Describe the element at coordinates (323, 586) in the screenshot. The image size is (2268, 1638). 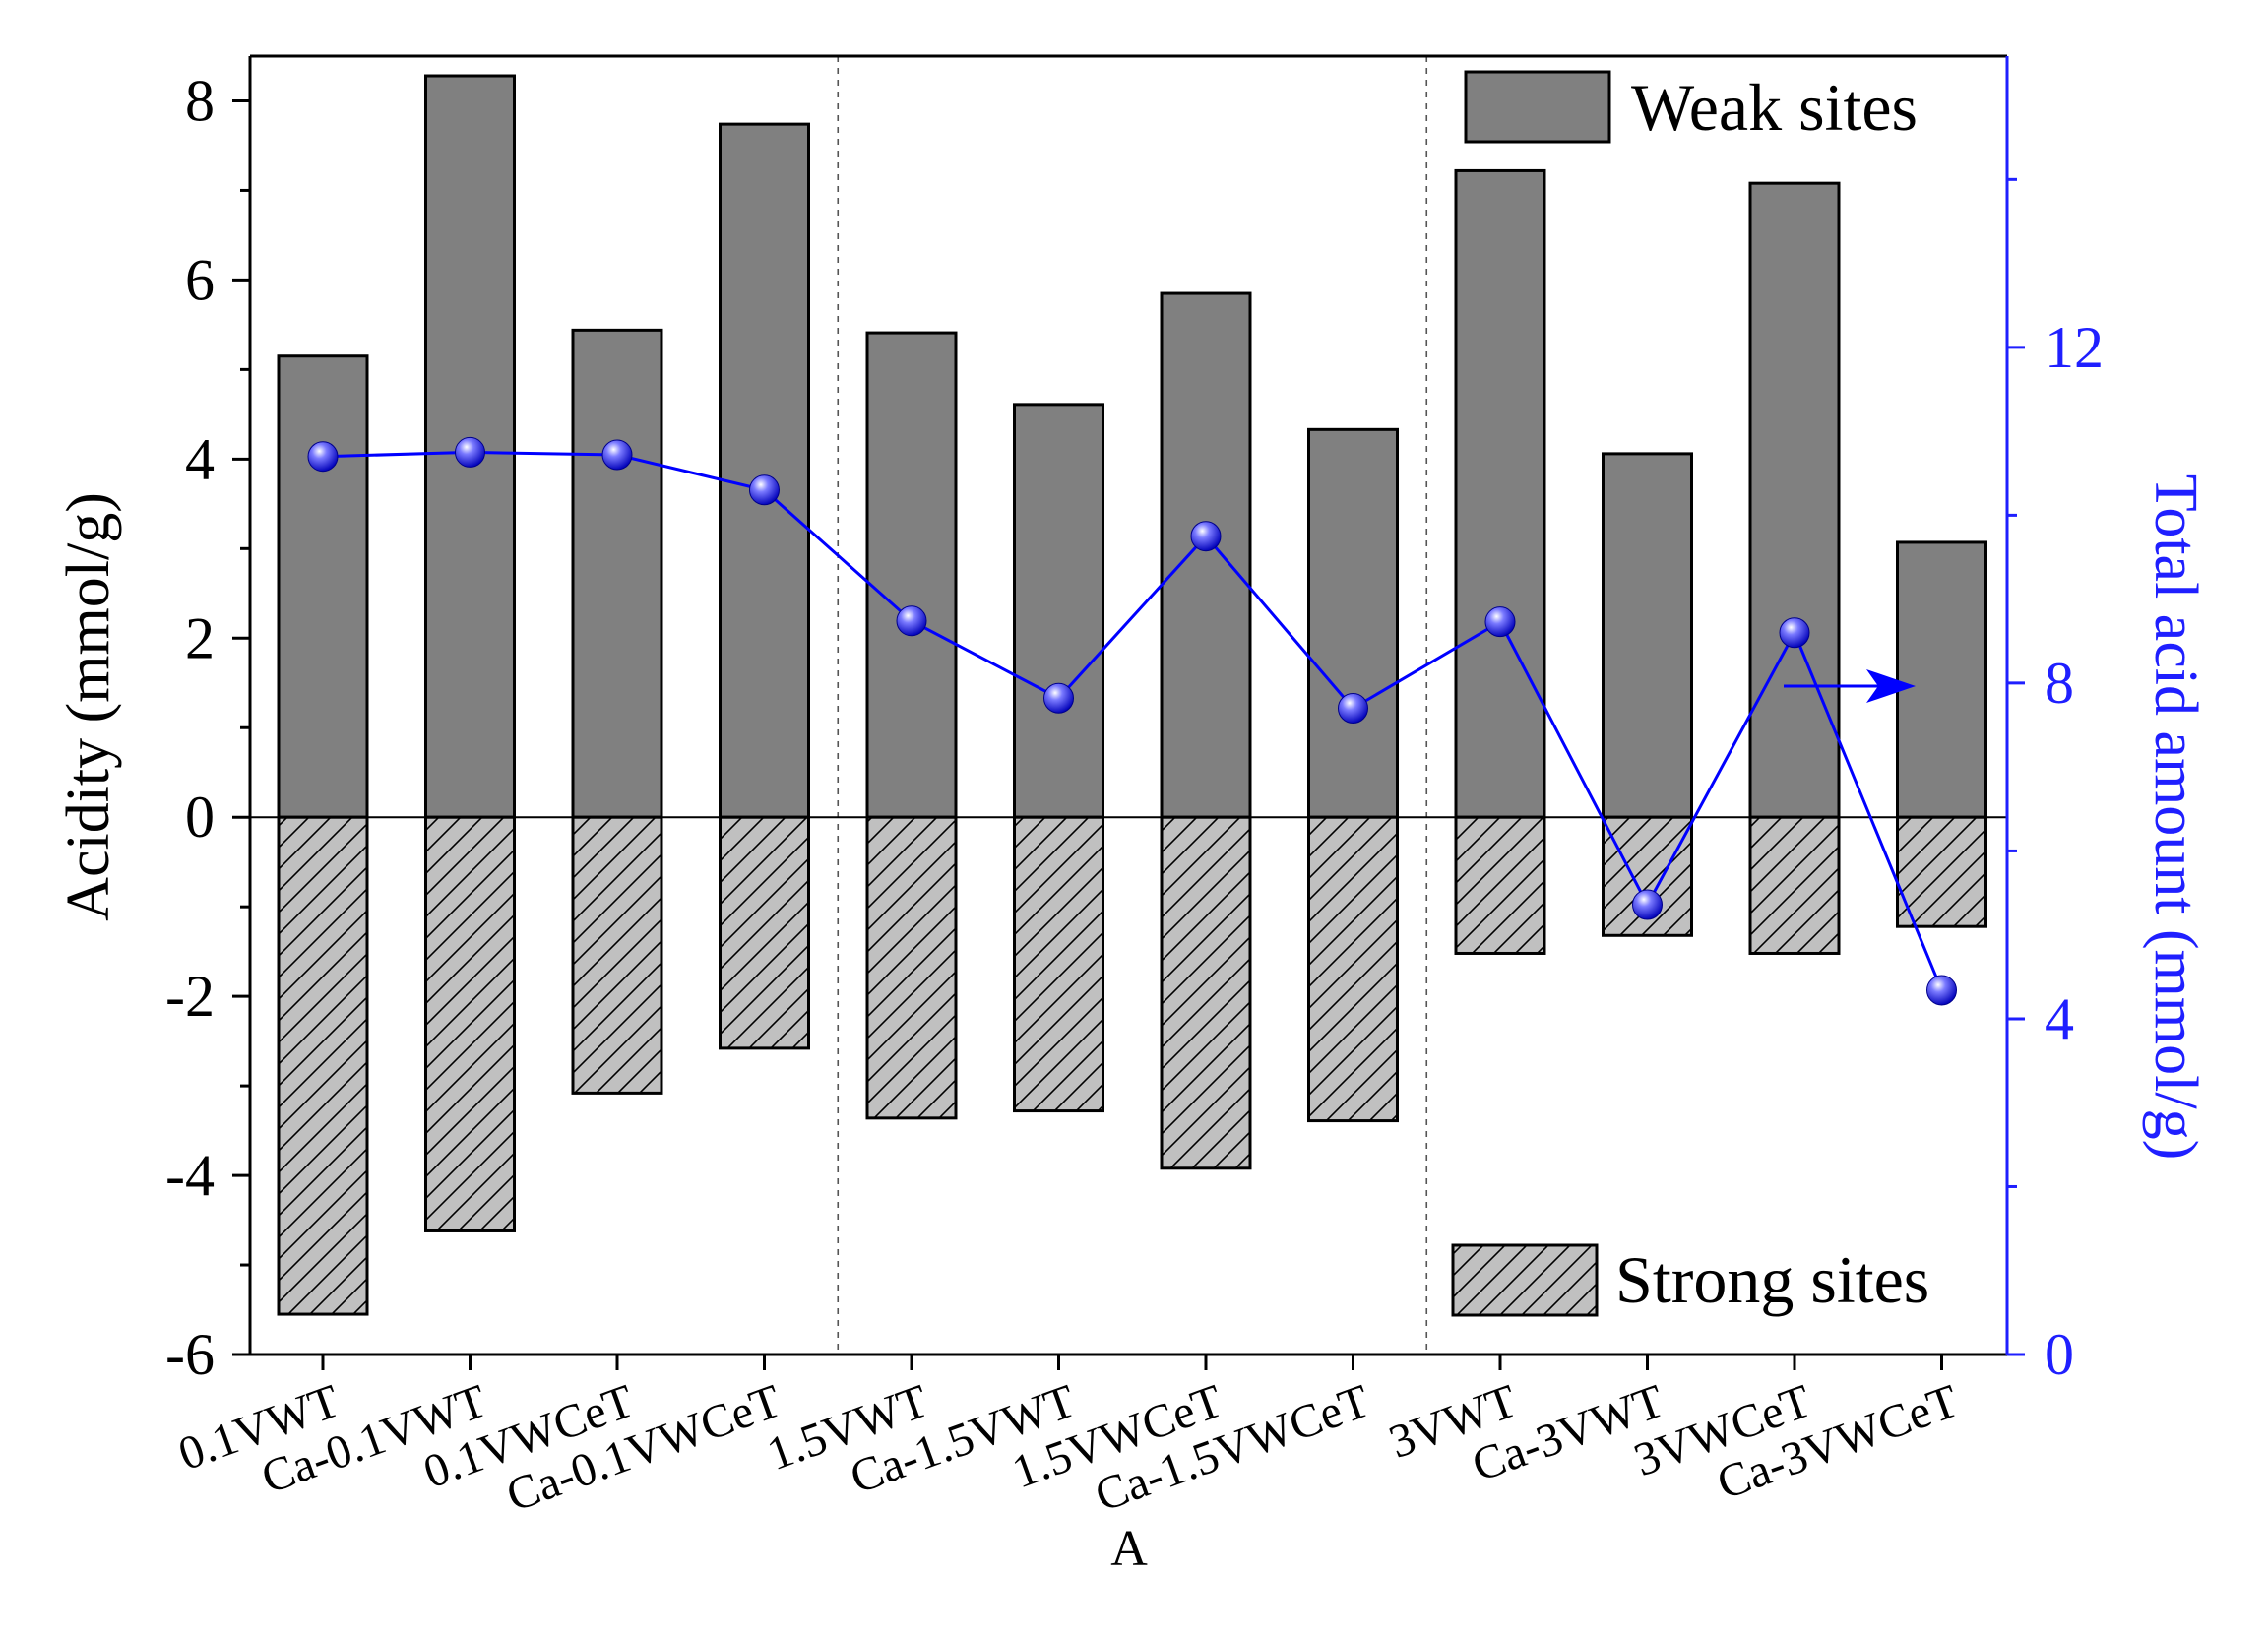
I see `weak-bar-0.1VWT` at that location.